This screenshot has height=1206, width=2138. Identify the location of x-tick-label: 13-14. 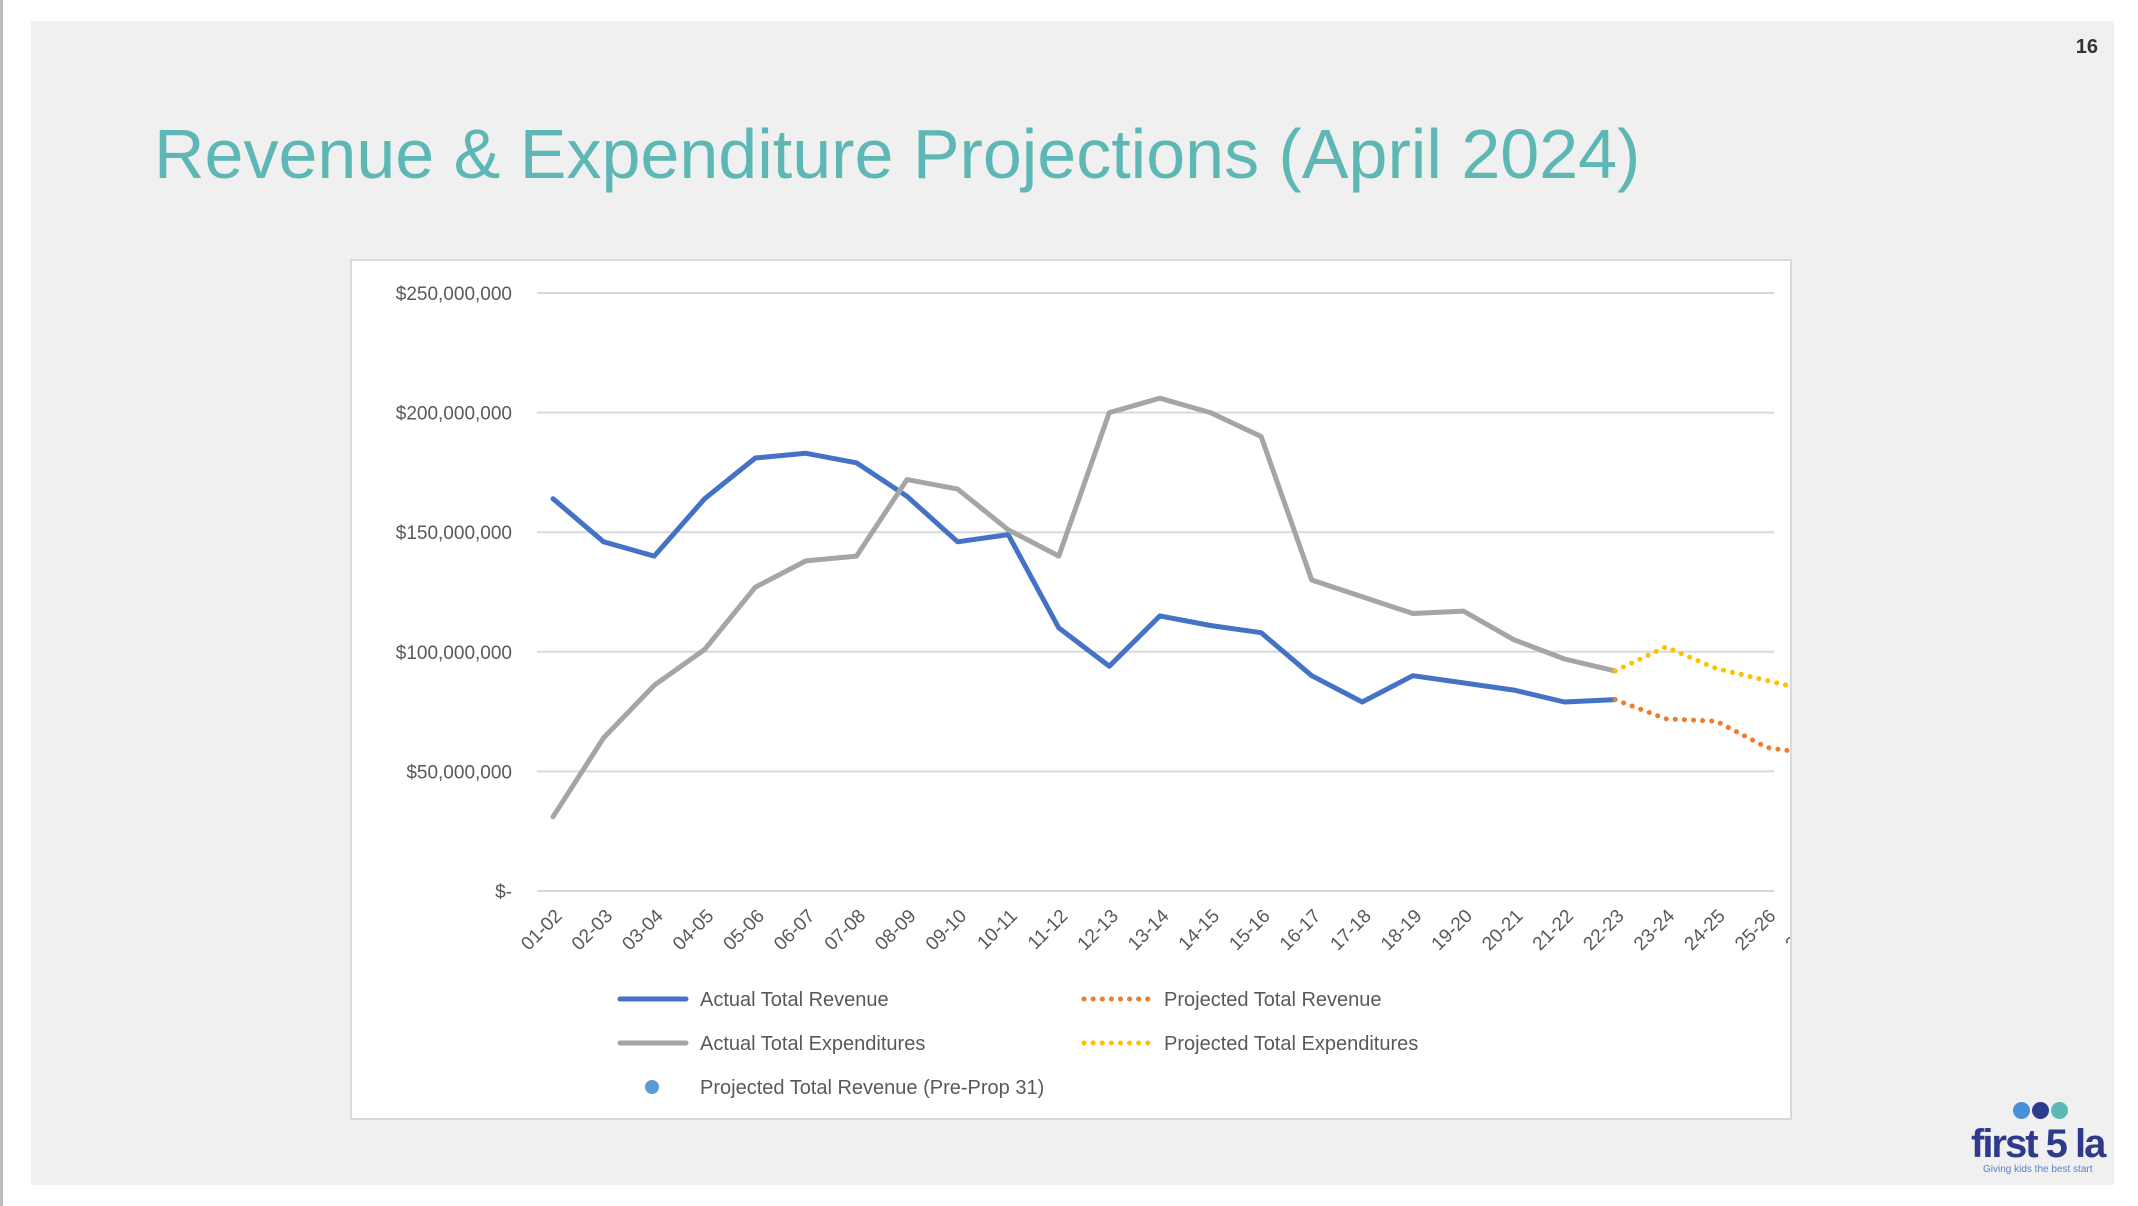
(1149, 930).